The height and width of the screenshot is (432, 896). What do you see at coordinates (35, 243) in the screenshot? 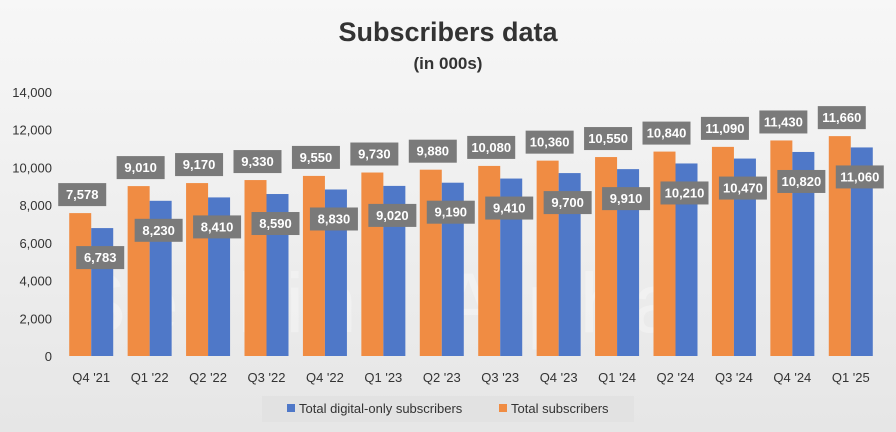
I see `y-tick-label: 6,000` at bounding box center [35, 243].